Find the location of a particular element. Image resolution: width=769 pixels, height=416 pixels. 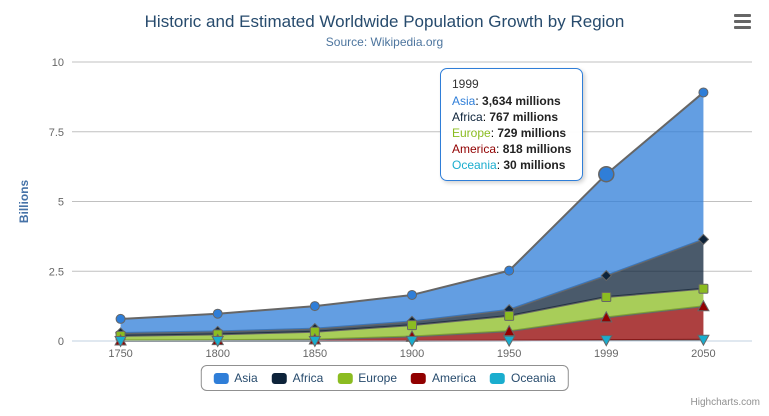

legend-item-america: America is located at coordinates (443, 378).